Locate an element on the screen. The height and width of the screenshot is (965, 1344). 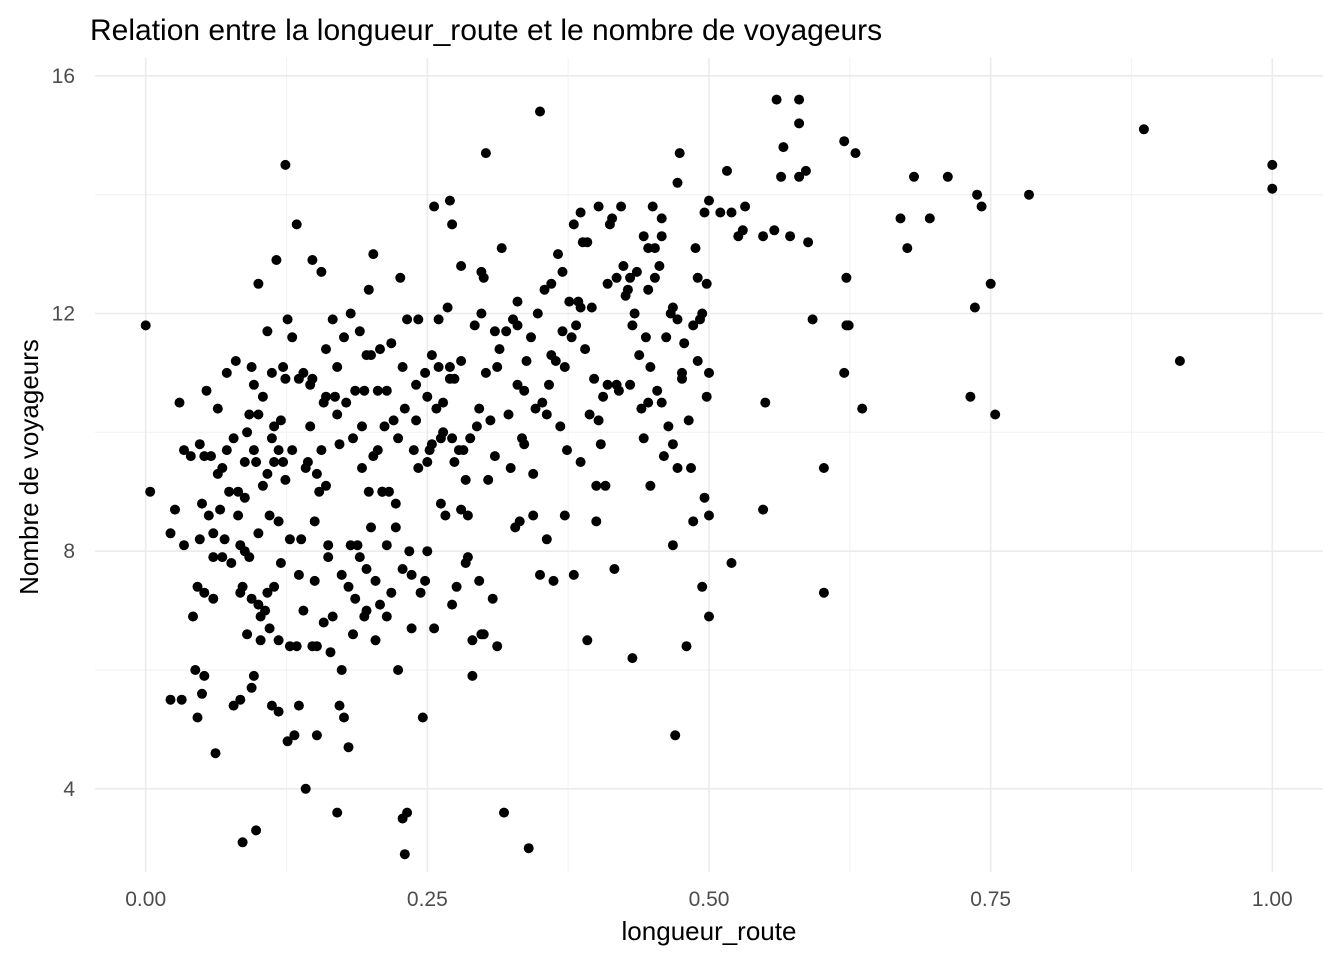
x-tick-label: 0.25 is located at coordinates (427, 899).